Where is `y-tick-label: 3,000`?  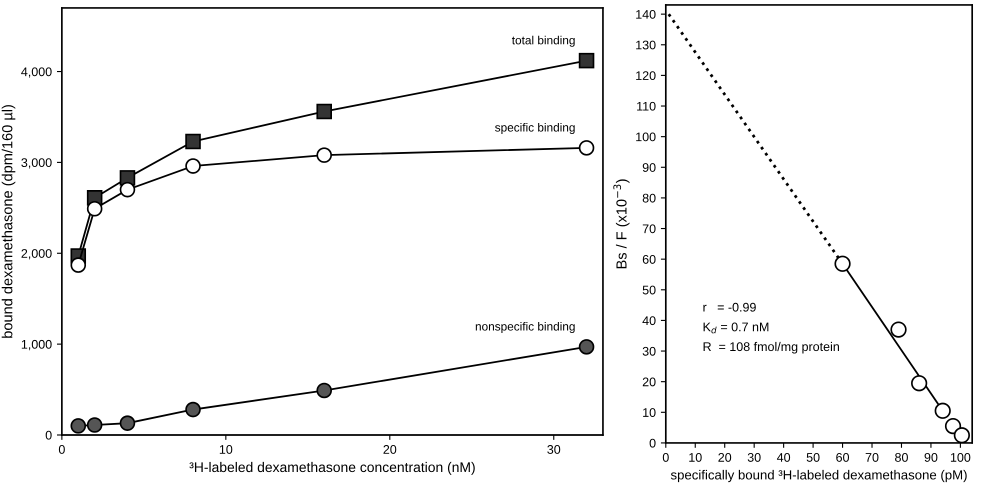
y-tick-label: 3,000 is located at coordinates (36, 163).